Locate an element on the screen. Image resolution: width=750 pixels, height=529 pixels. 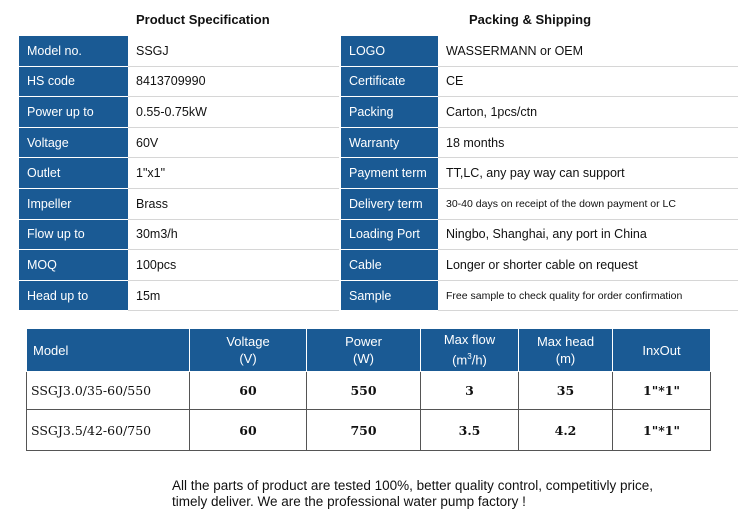
packing-shipping-heading: Packing & Shipping is located at coordinates (530, 19).